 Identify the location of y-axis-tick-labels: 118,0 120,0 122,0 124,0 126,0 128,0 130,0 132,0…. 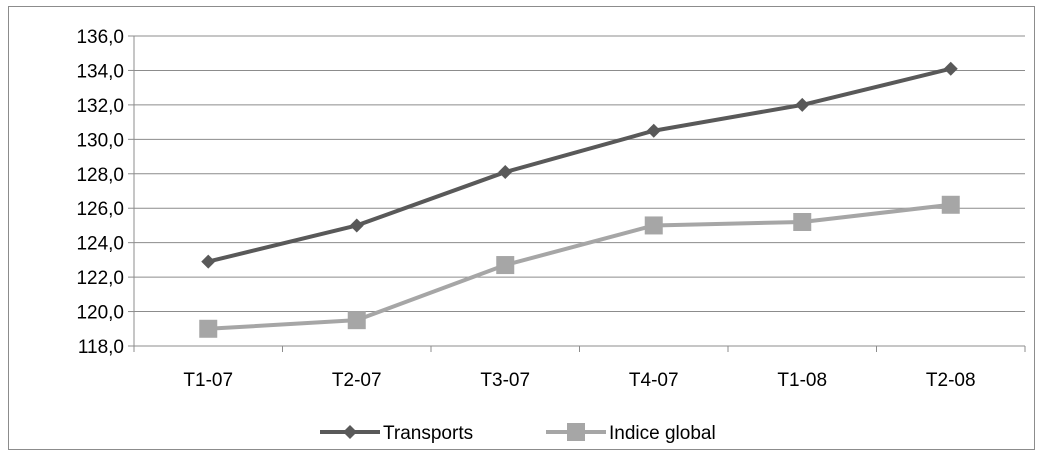
(100, 192).